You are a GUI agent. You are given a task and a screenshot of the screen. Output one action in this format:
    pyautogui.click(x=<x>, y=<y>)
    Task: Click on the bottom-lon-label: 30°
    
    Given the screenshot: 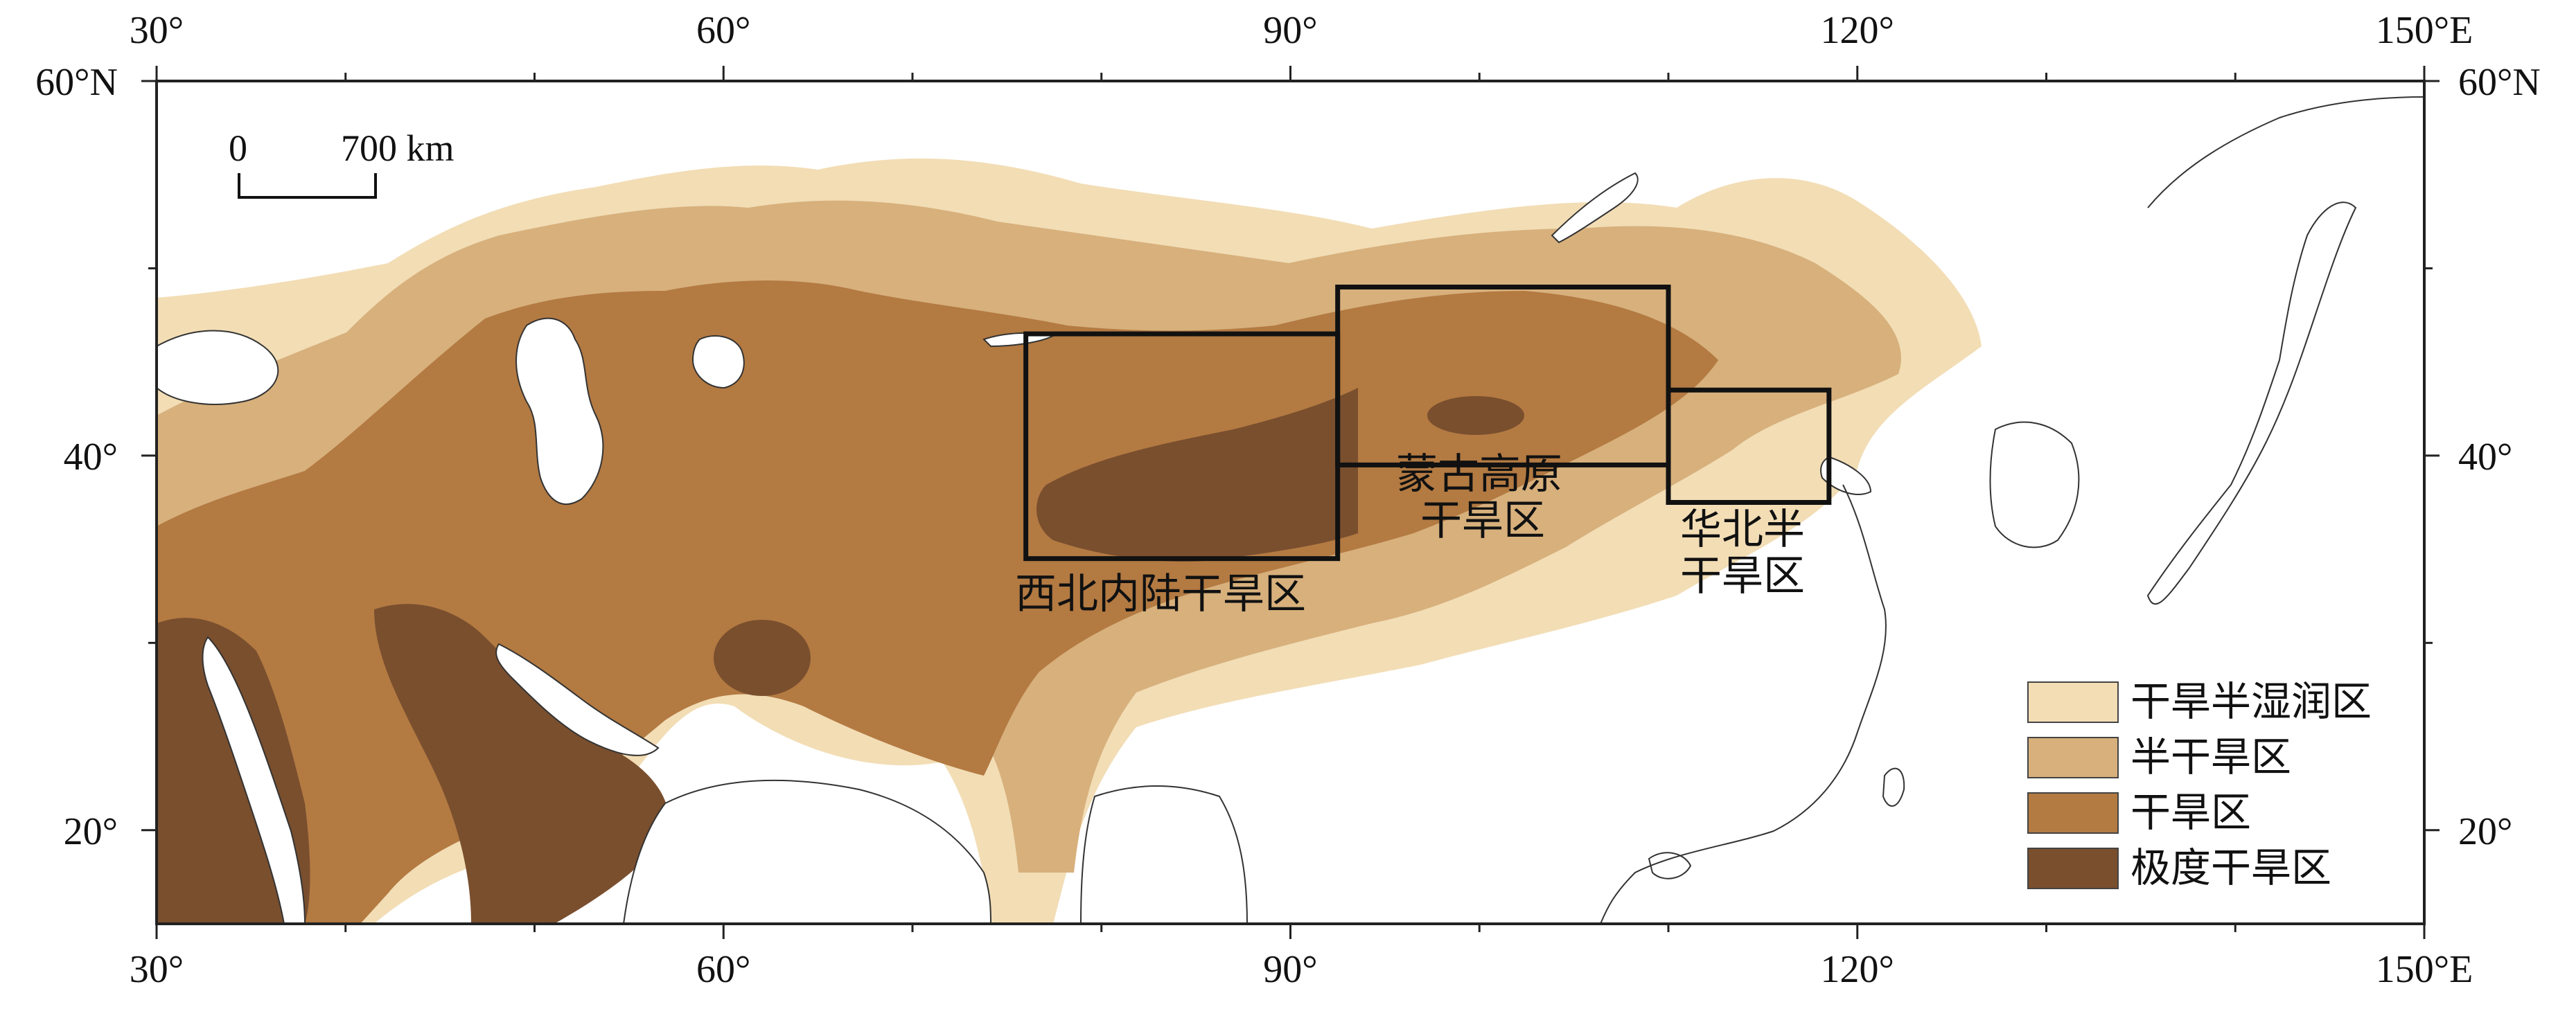 What is the action you would take?
    pyautogui.click(x=157, y=969)
    